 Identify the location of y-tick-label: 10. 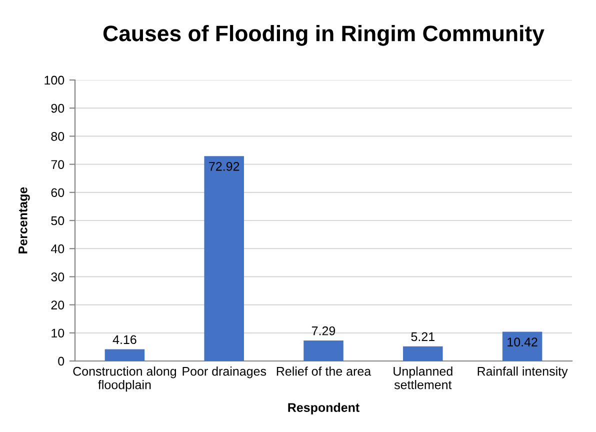
(58, 333).